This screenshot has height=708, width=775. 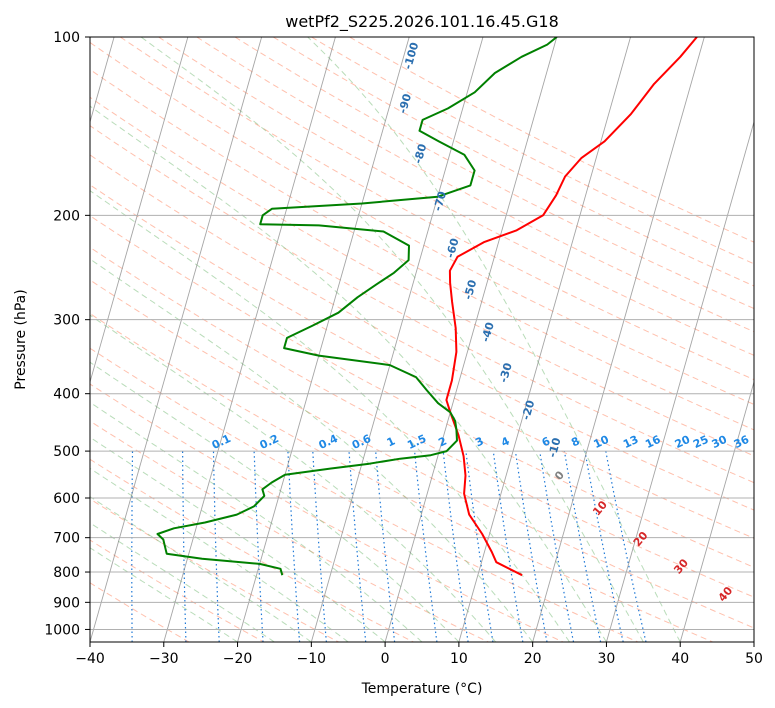 What do you see at coordinates (488, 331) in the screenshot?
I see `isotherm-label: -40` at bounding box center [488, 331].